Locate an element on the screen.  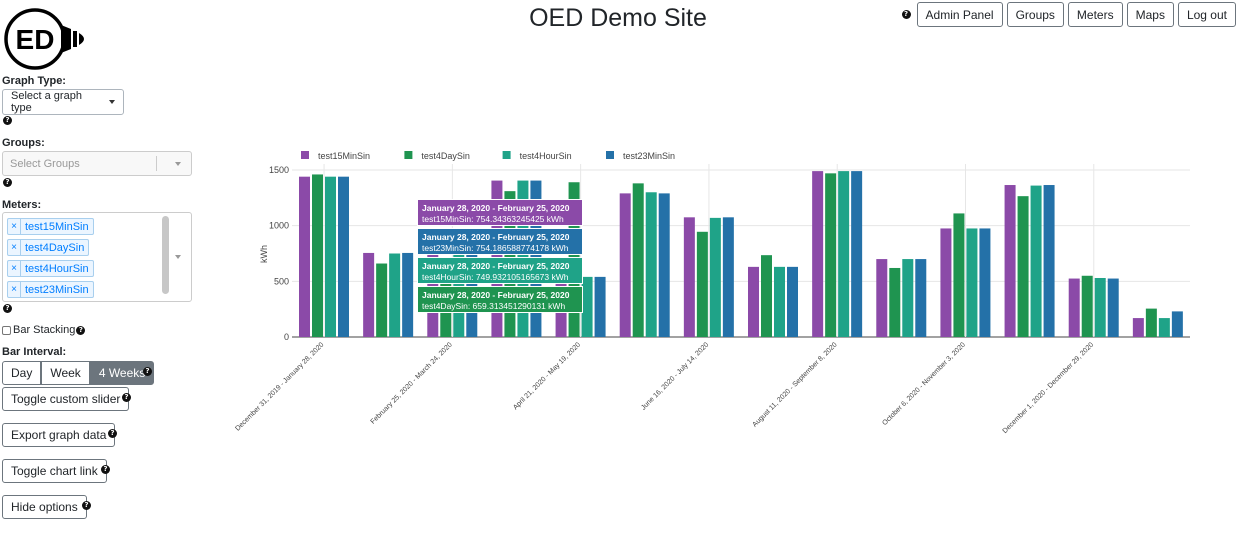
meter-chip: × test15MinSin is located at coordinates (50, 226).